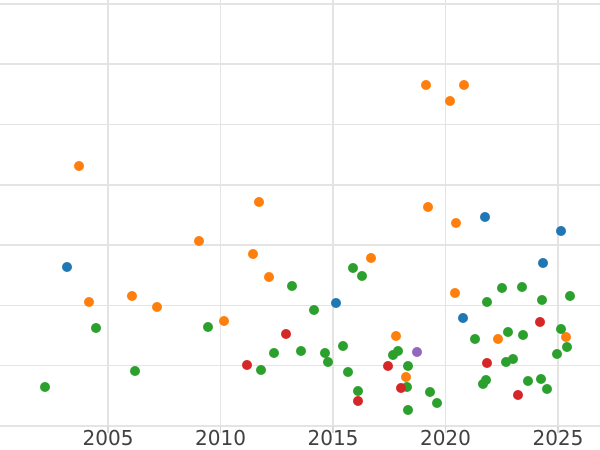 The height and width of the screenshot is (450, 600). I want to click on x-axis-tick-label: 2020, so click(445, 438).